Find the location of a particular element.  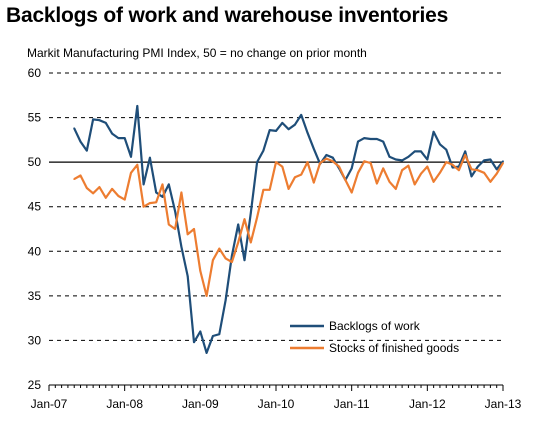

y-tick-label: 50 is located at coordinates (35, 162).